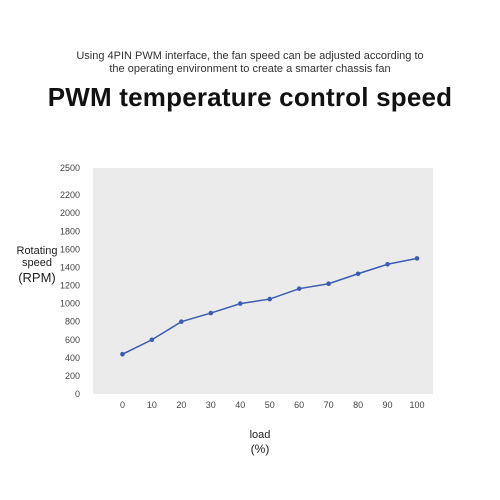  What do you see at coordinates (70, 286) in the screenshot?
I see `y-tick-label: 1200` at bounding box center [70, 286].